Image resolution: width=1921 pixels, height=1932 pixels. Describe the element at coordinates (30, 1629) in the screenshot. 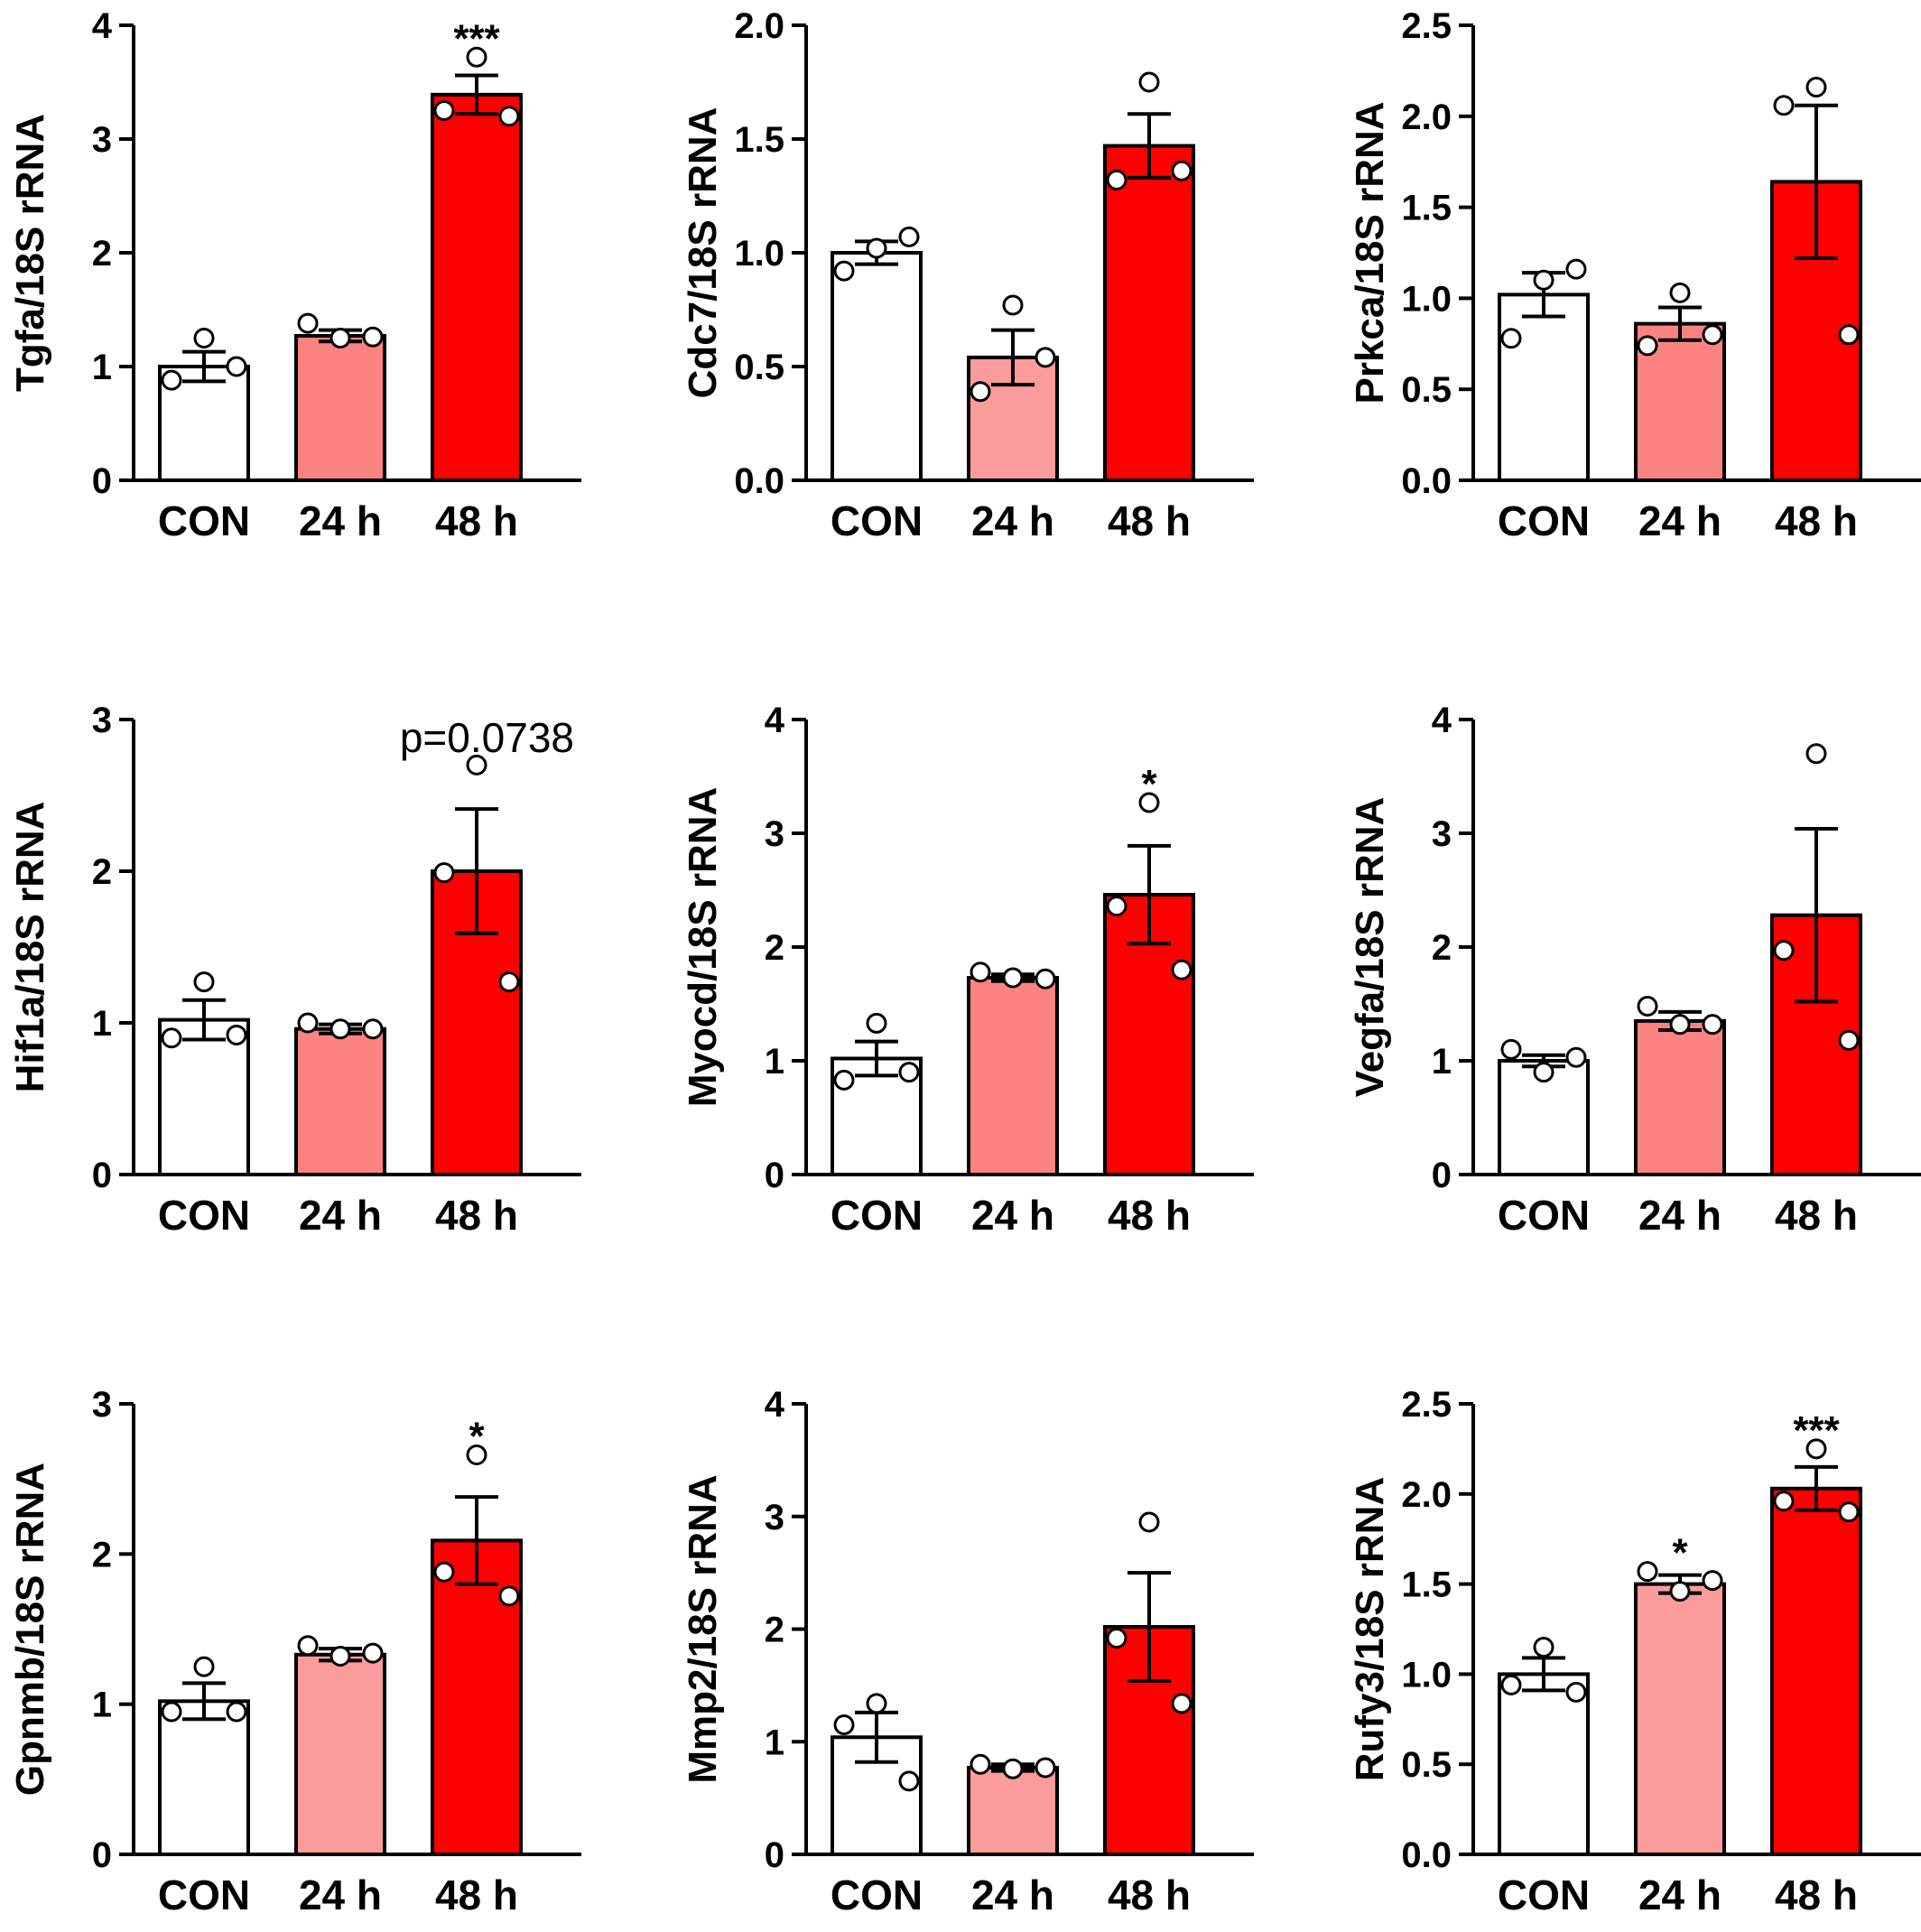

I see `y-axis-title: Gpnmb/18S rRNA` at that location.